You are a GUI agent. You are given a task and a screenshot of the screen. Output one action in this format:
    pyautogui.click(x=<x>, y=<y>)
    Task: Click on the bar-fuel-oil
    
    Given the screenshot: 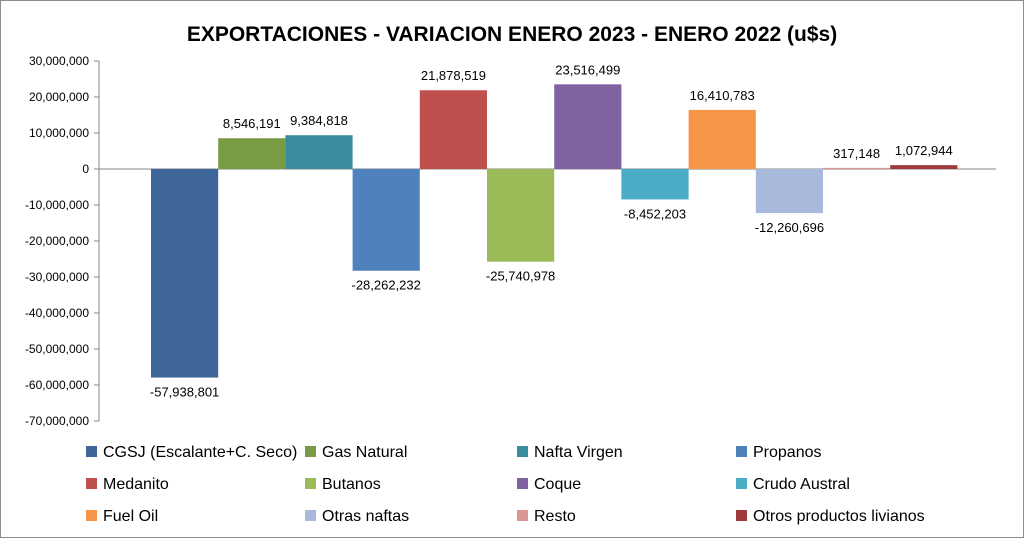 What is the action you would take?
    pyautogui.click(x=722, y=139)
    